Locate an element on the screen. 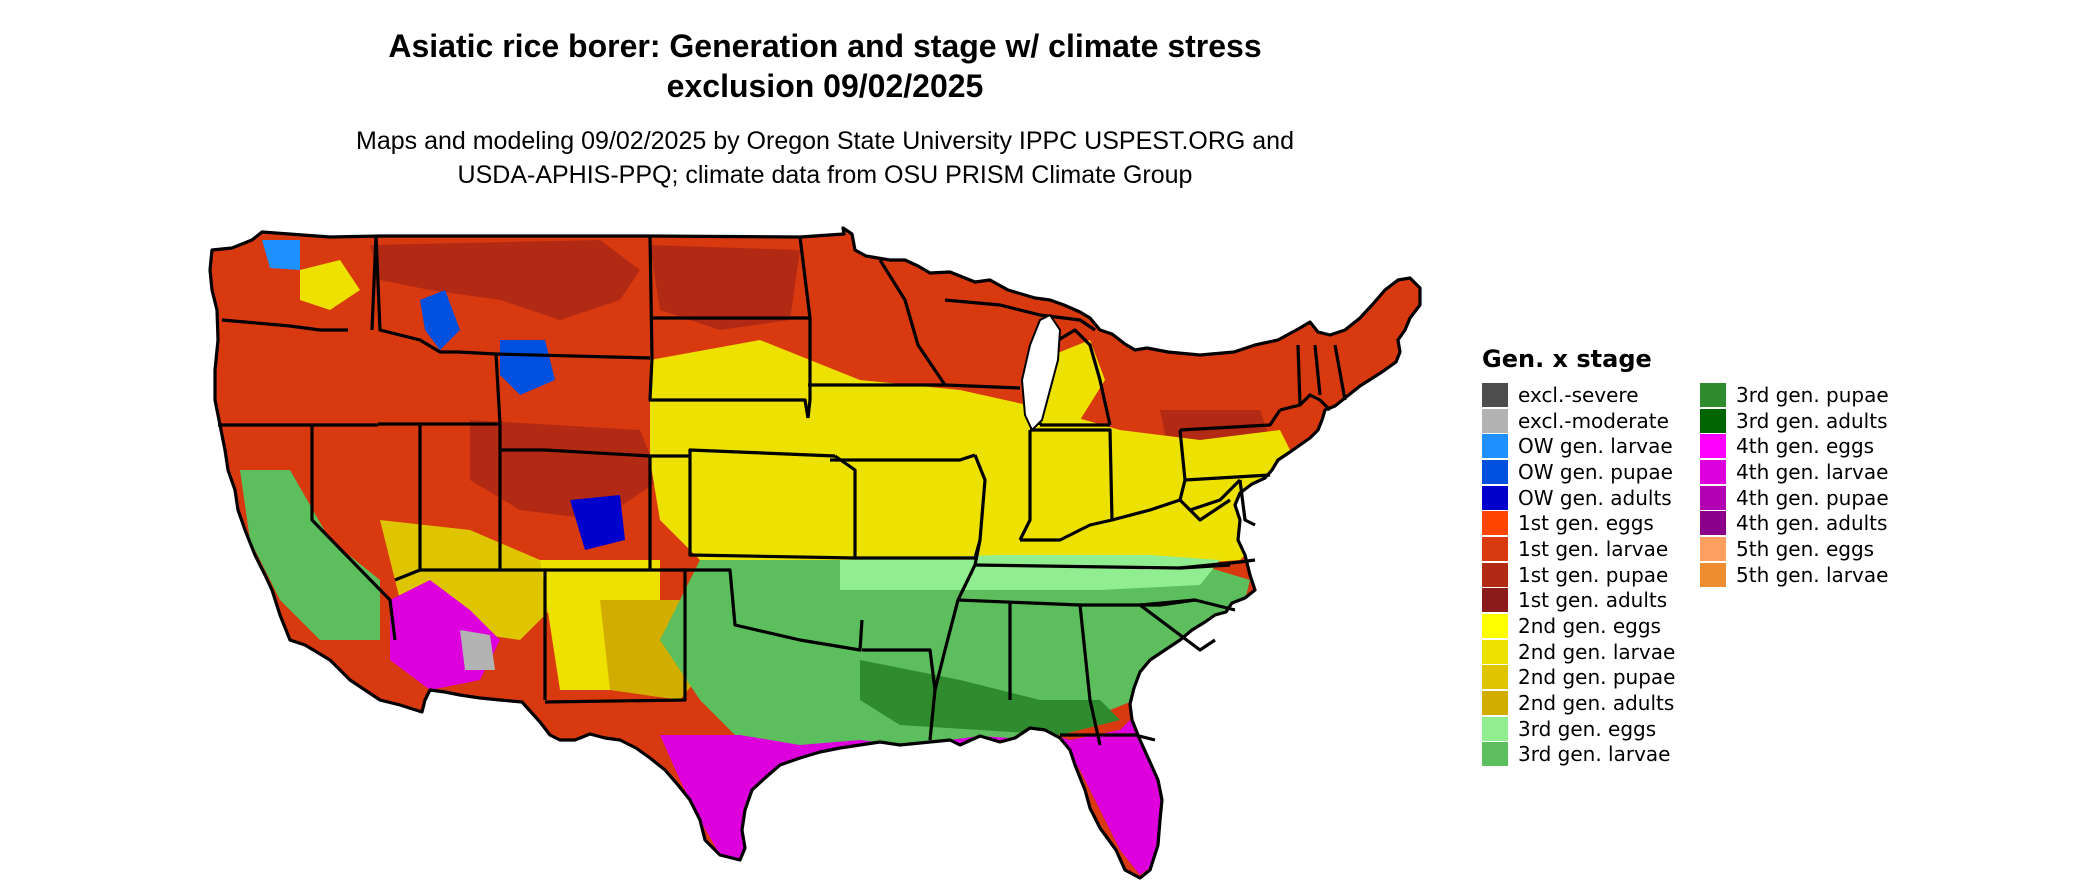  border-wi-il is located at coordinates (982, 386).